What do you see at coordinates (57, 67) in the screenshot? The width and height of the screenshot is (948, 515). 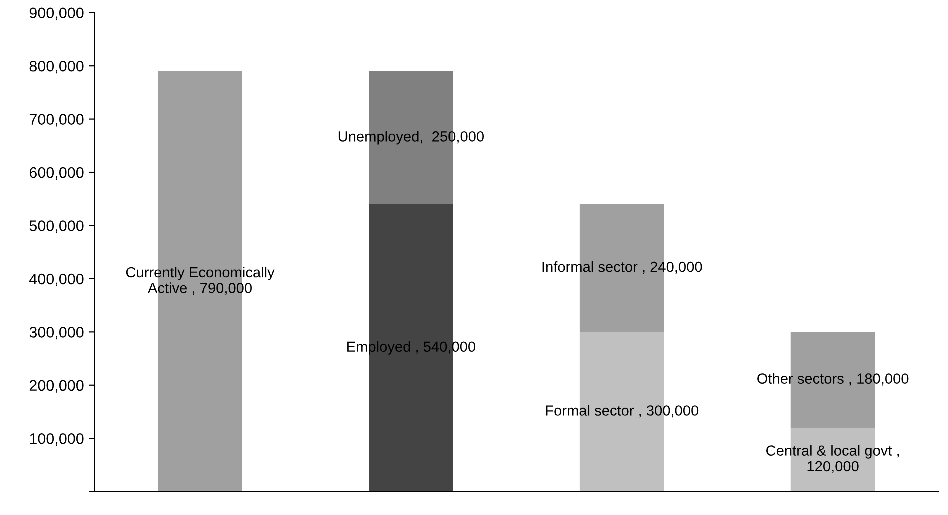 I see `y-tick-label: 800,000` at bounding box center [57, 67].